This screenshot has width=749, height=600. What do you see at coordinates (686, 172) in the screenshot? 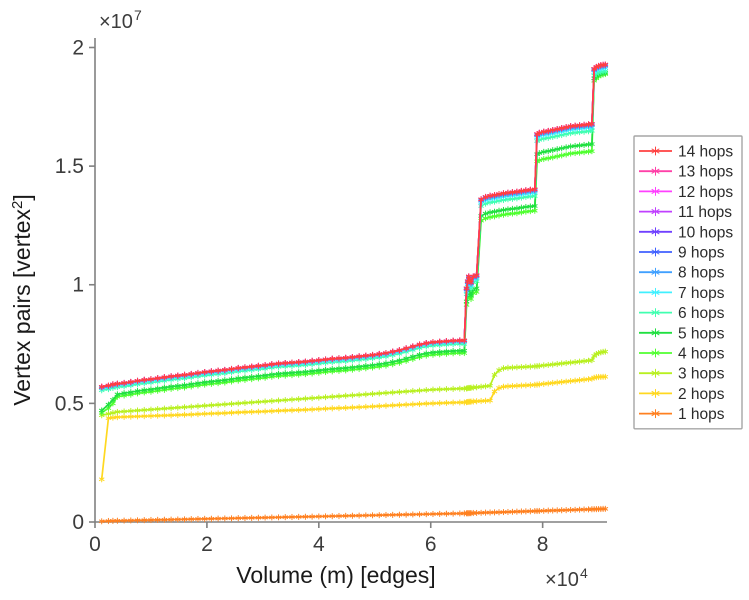
I see `legend-item-13-hops: 13 hops` at bounding box center [686, 172].